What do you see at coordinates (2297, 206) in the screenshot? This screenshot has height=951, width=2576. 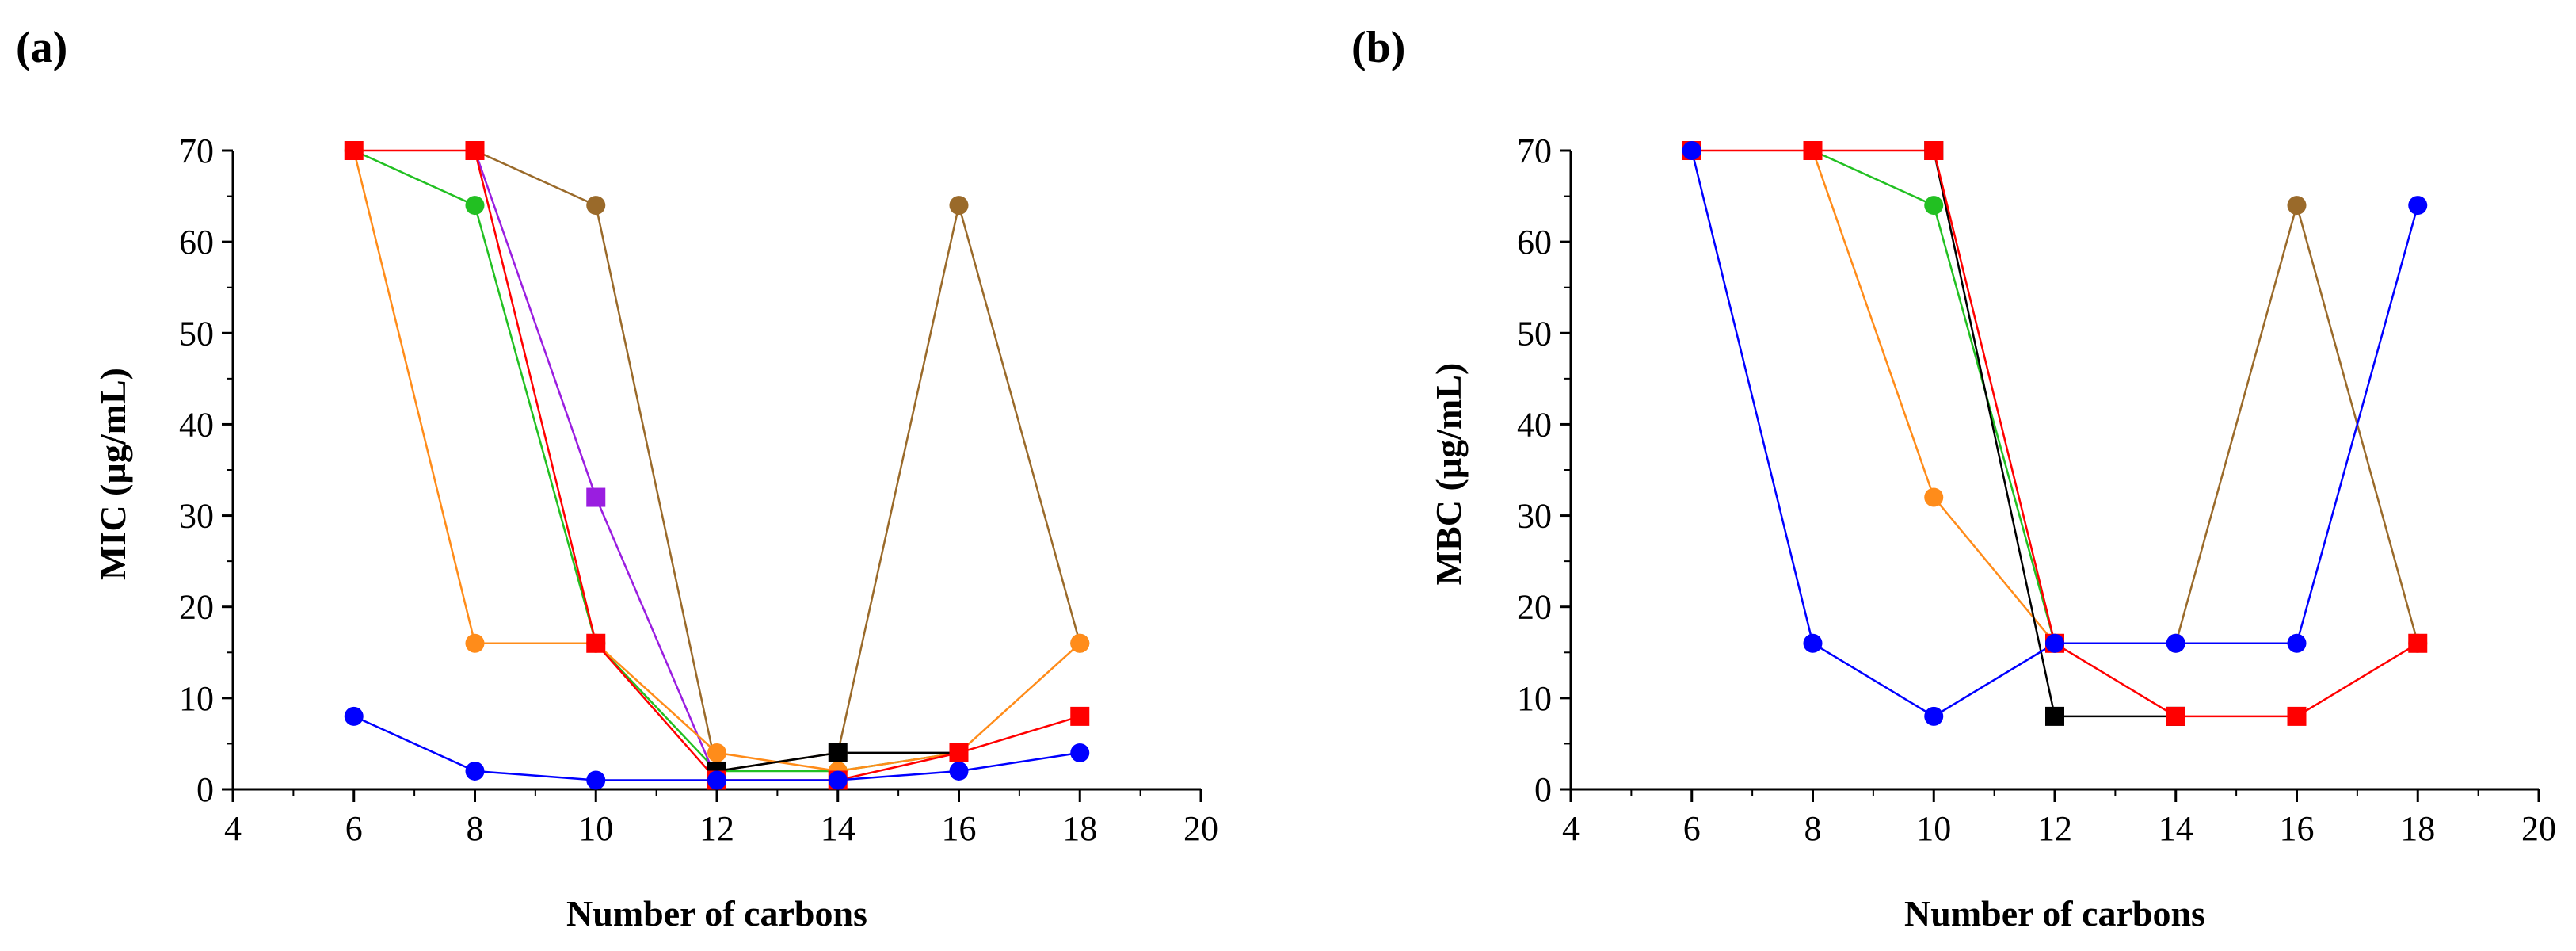 I see `panel-b-series-brown-point` at bounding box center [2297, 206].